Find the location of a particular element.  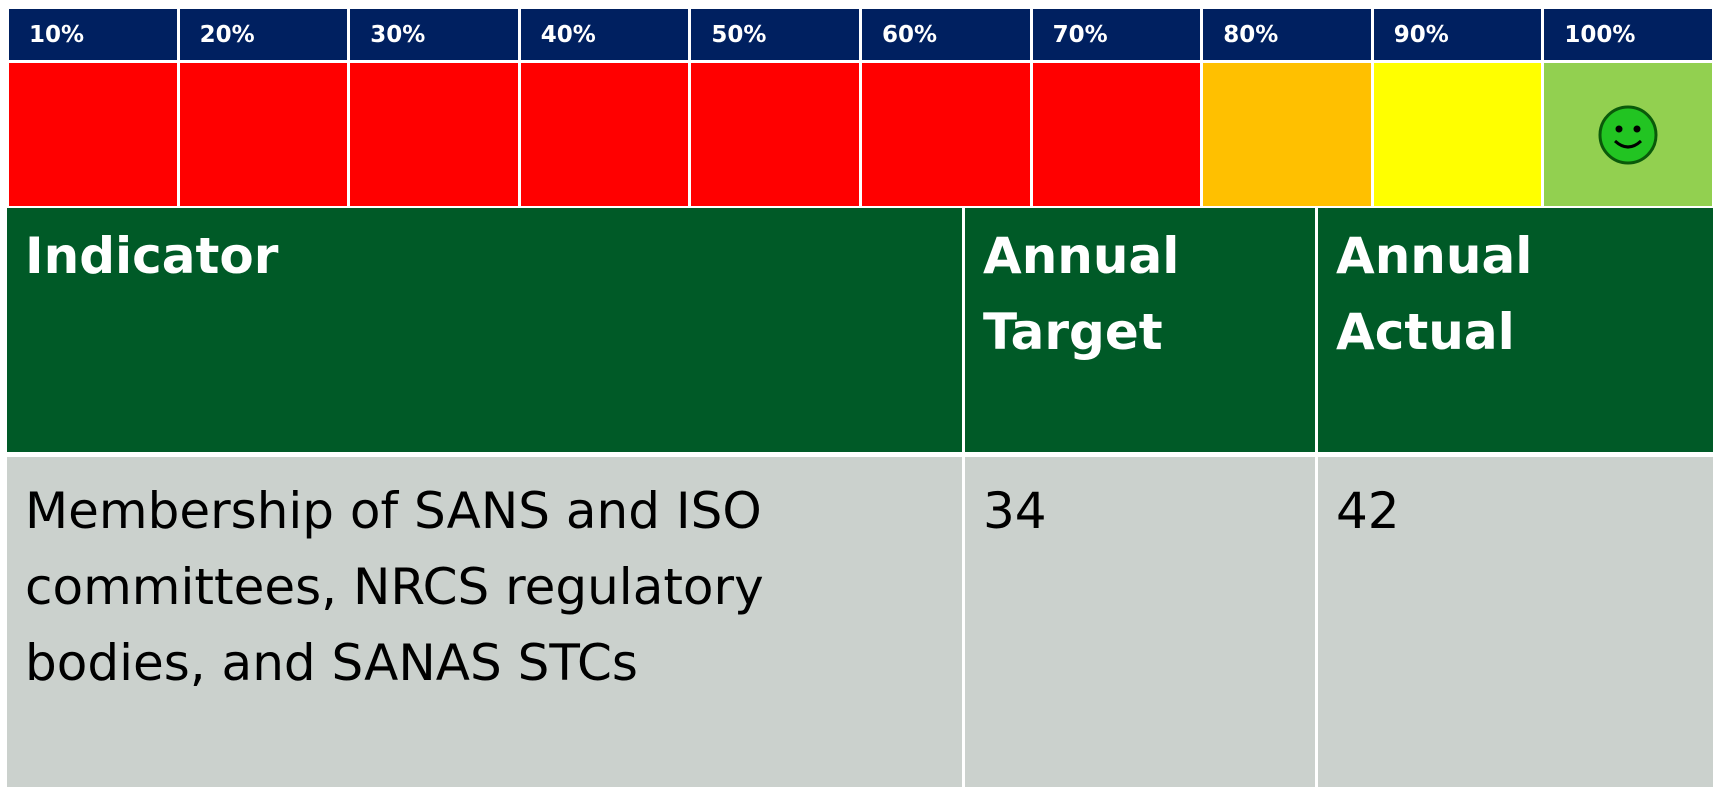

scale-label: 100% is located at coordinates (1628, 34).